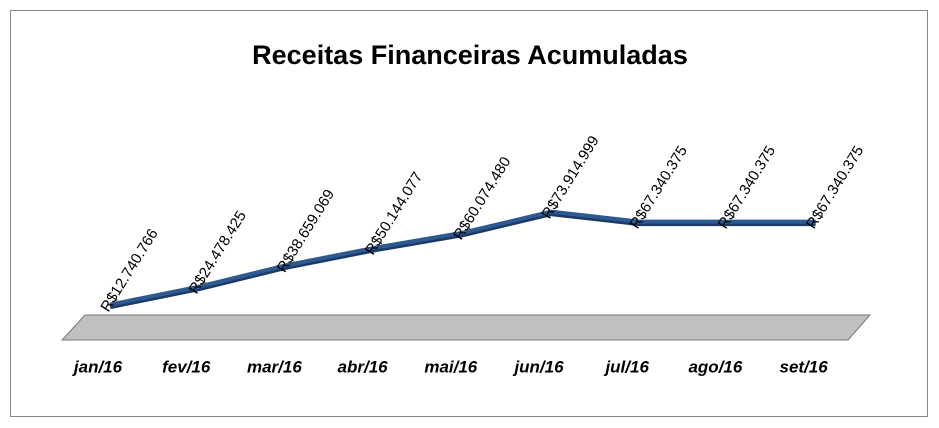 Image resolution: width=939 pixels, height=428 pixels. Describe the element at coordinates (470, 55) in the screenshot. I see `chart-title: Receitas Financeiras Acumuladas` at that location.